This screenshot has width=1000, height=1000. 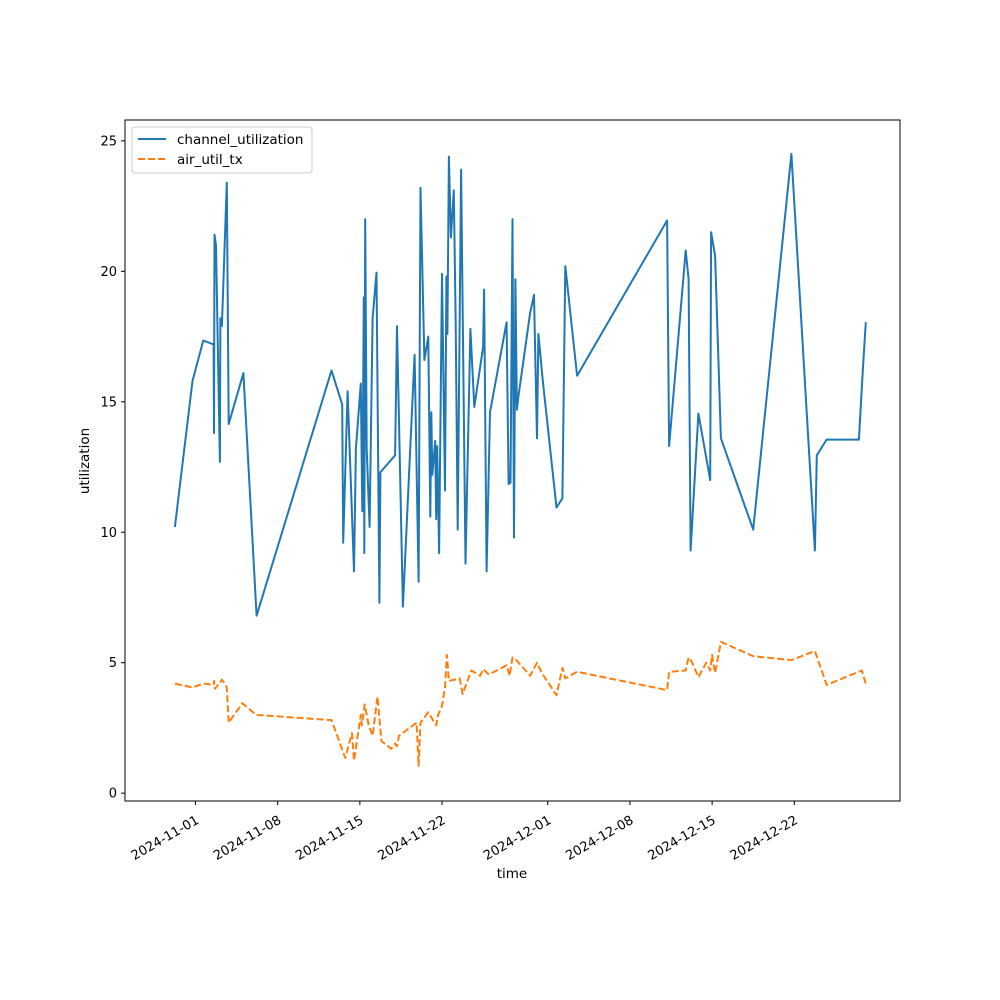 What do you see at coordinates (113, 794) in the screenshot?
I see `y-tick-label: 0` at bounding box center [113, 794].